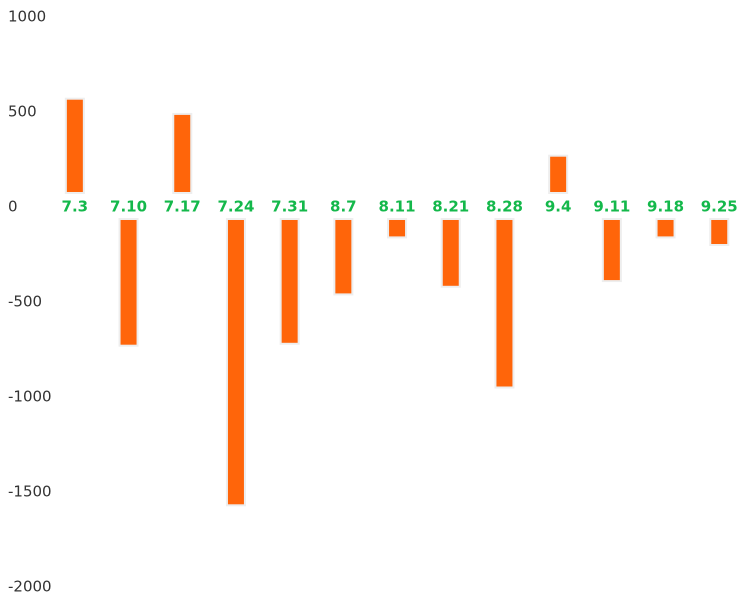 This screenshot has height=597, width=740. Describe the element at coordinates (611, 207) in the screenshot. I see `x-tick-label: 9.11` at that location.